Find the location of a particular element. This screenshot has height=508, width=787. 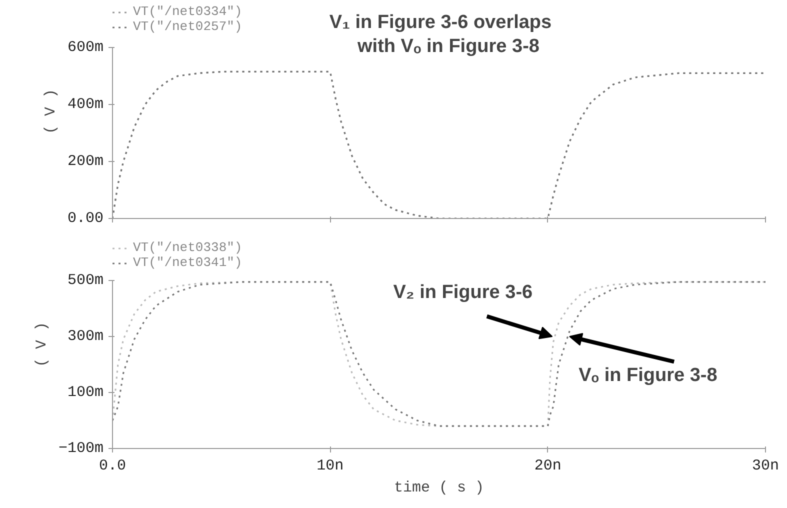

annotation: V₂ in Figure 3-6 is located at coordinates (463, 292).